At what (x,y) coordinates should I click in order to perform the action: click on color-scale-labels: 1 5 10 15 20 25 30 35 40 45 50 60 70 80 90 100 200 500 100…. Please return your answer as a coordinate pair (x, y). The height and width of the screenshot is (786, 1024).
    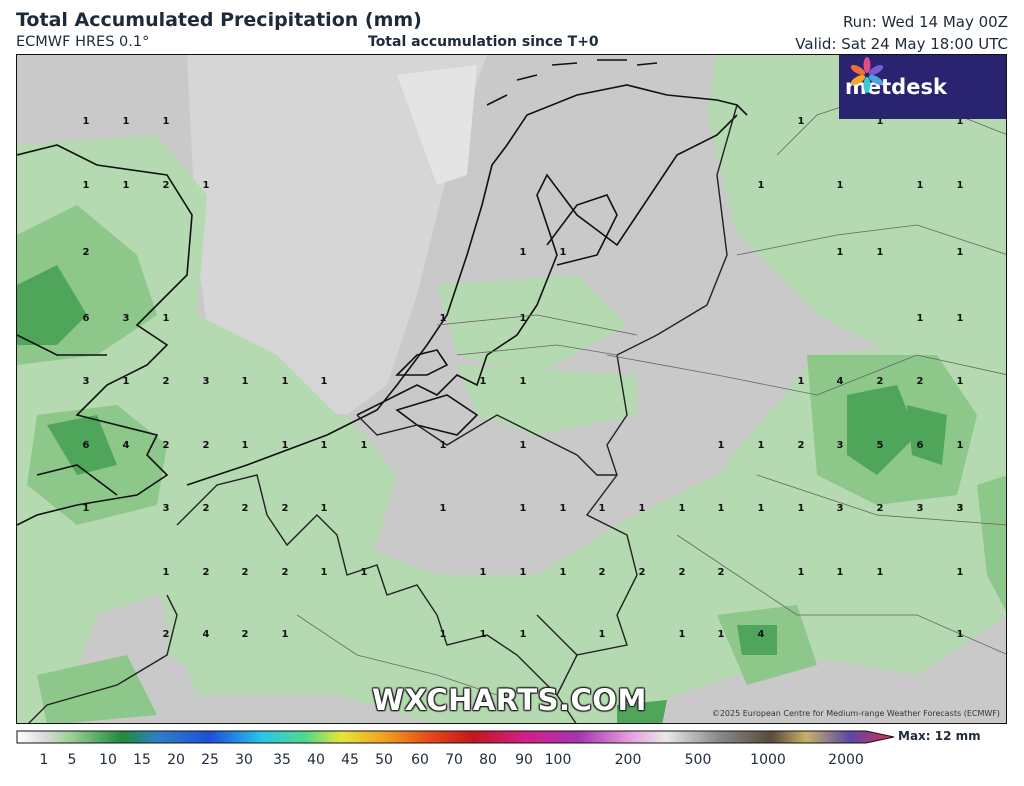
    Looking at the image, I should click on (466, 762).